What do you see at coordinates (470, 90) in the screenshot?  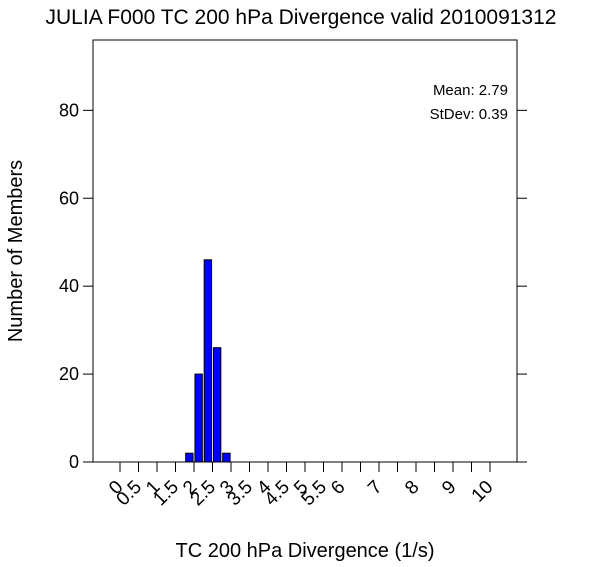 I see `mean-label: Mean: 2.79` at bounding box center [470, 90].